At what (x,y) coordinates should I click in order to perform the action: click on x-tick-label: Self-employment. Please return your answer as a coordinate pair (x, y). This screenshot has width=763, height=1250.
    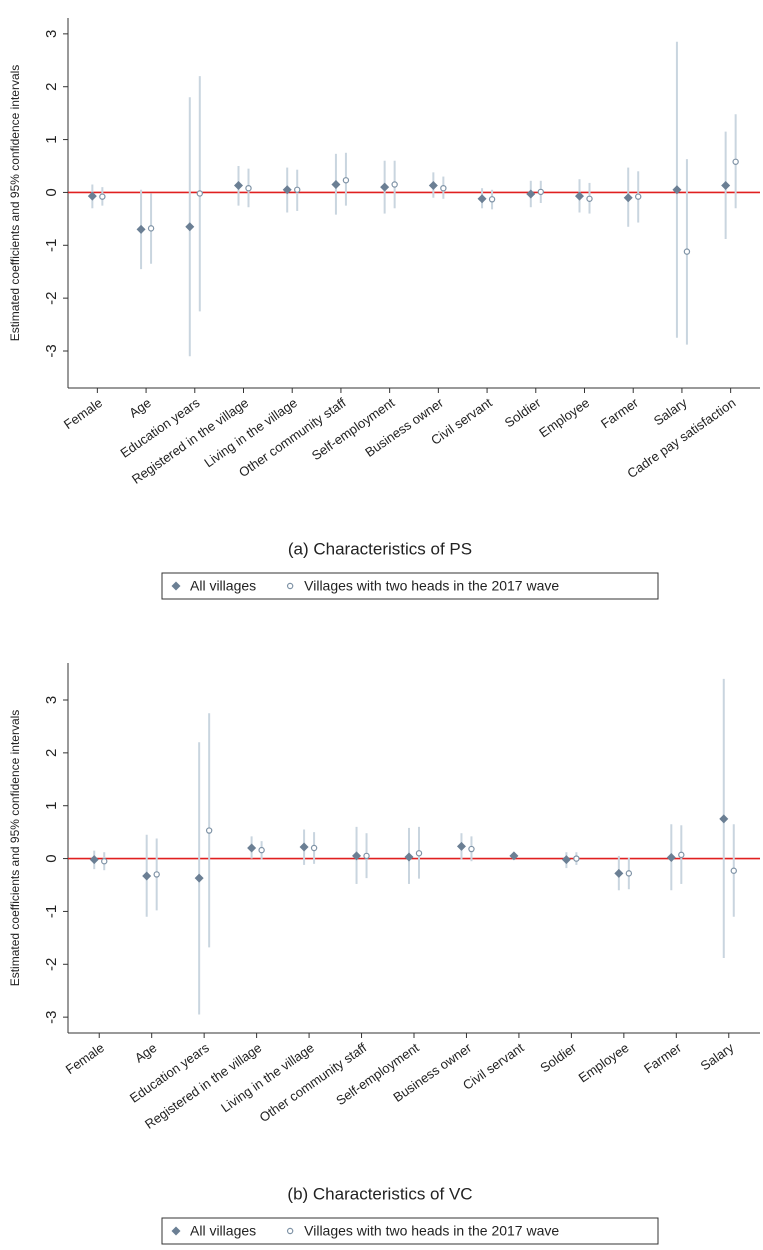
    Looking at the image, I should click on (353, 429).